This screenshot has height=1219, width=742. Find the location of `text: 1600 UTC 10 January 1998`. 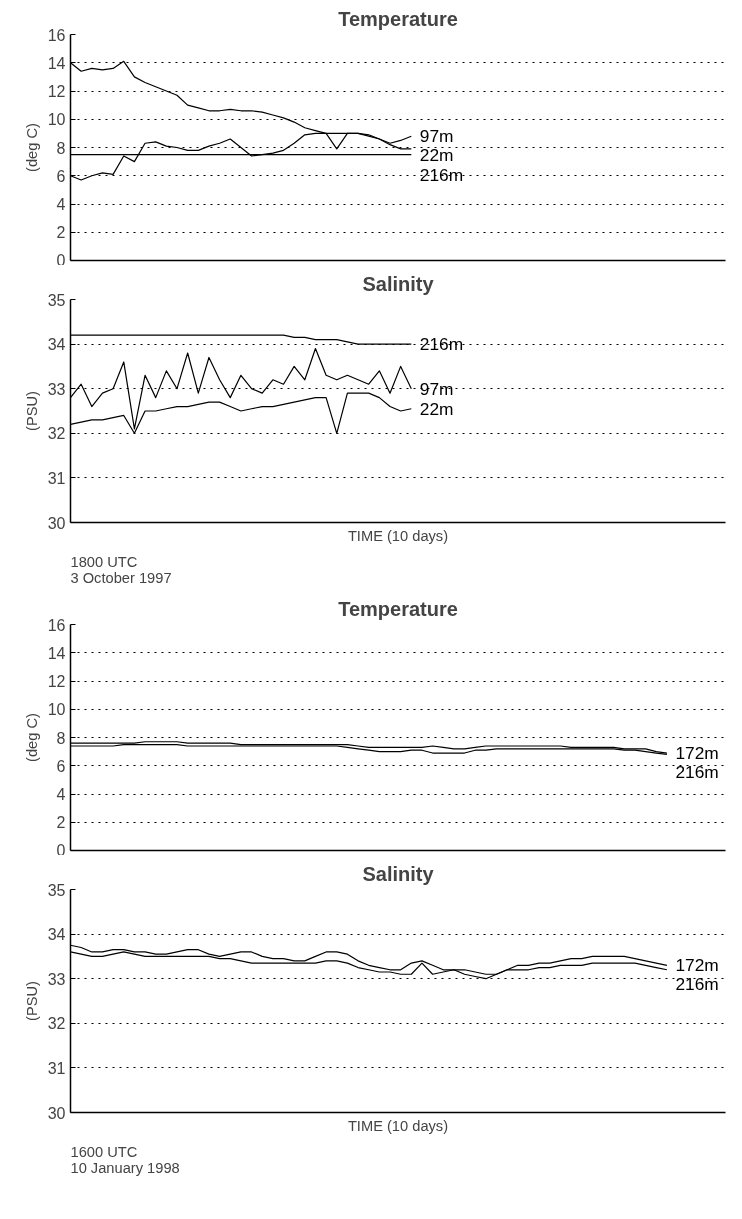

text: 1600 UTC 10 January 1998 is located at coordinates (125, 1159).